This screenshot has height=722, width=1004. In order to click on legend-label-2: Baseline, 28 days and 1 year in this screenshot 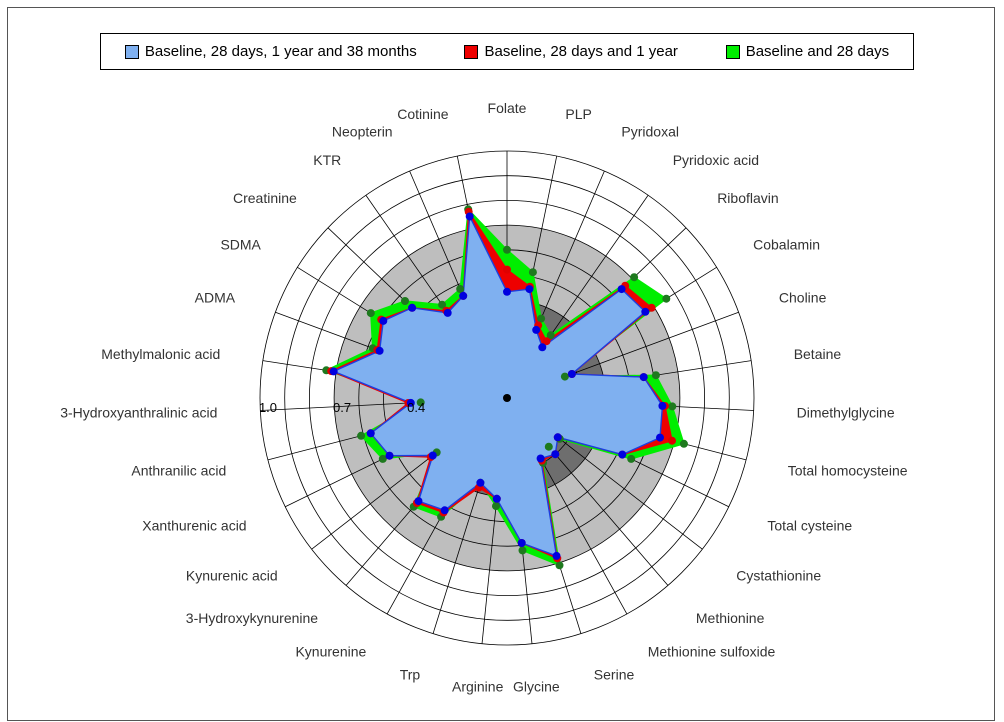, I will do `click(581, 51)`.